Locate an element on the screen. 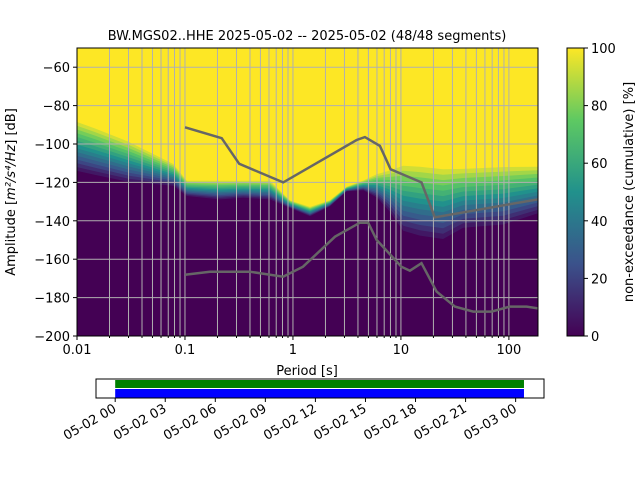 The image size is (640, 480). timeline-tick-label: 05-02 09 is located at coordinates (240, 422).